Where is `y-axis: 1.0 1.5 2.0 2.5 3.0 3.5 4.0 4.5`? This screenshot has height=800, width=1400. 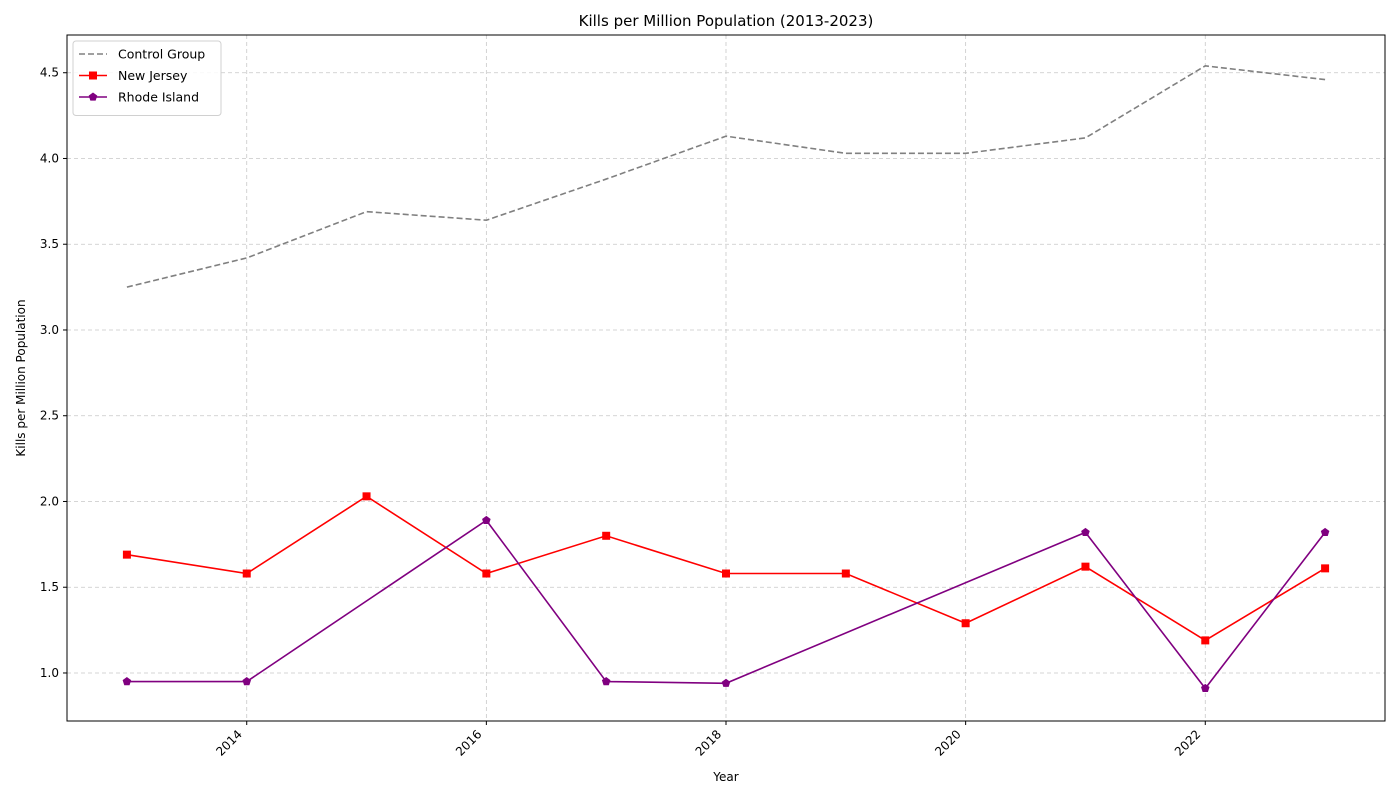
y-axis: 1.0 1.5 2.0 2.5 3.0 3.5 4.0 4.5 is located at coordinates (53, 373).